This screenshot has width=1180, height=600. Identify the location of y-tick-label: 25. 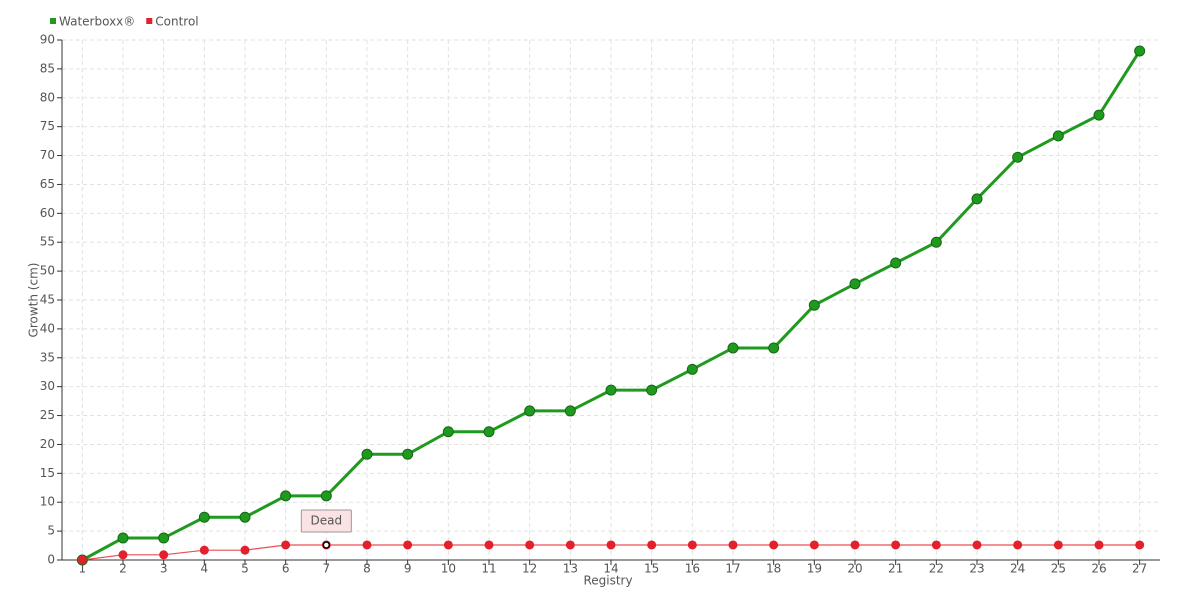
(47, 415).